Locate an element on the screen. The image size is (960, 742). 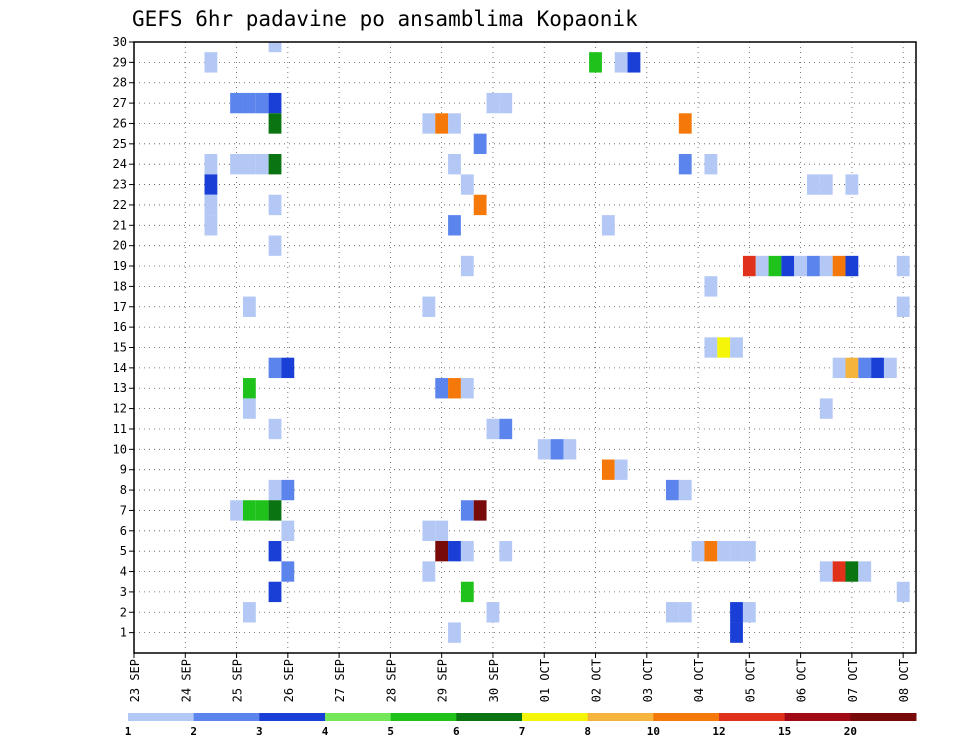
y-tick-label: 23 is located at coordinates (120, 185).